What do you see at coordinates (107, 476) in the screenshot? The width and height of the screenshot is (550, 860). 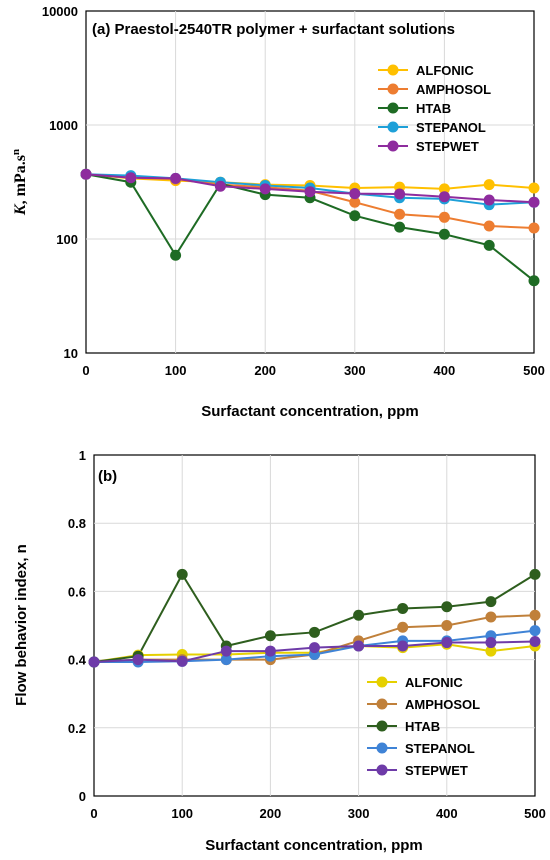 I see `panel-b-title: (b)` at bounding box center [107, 476].